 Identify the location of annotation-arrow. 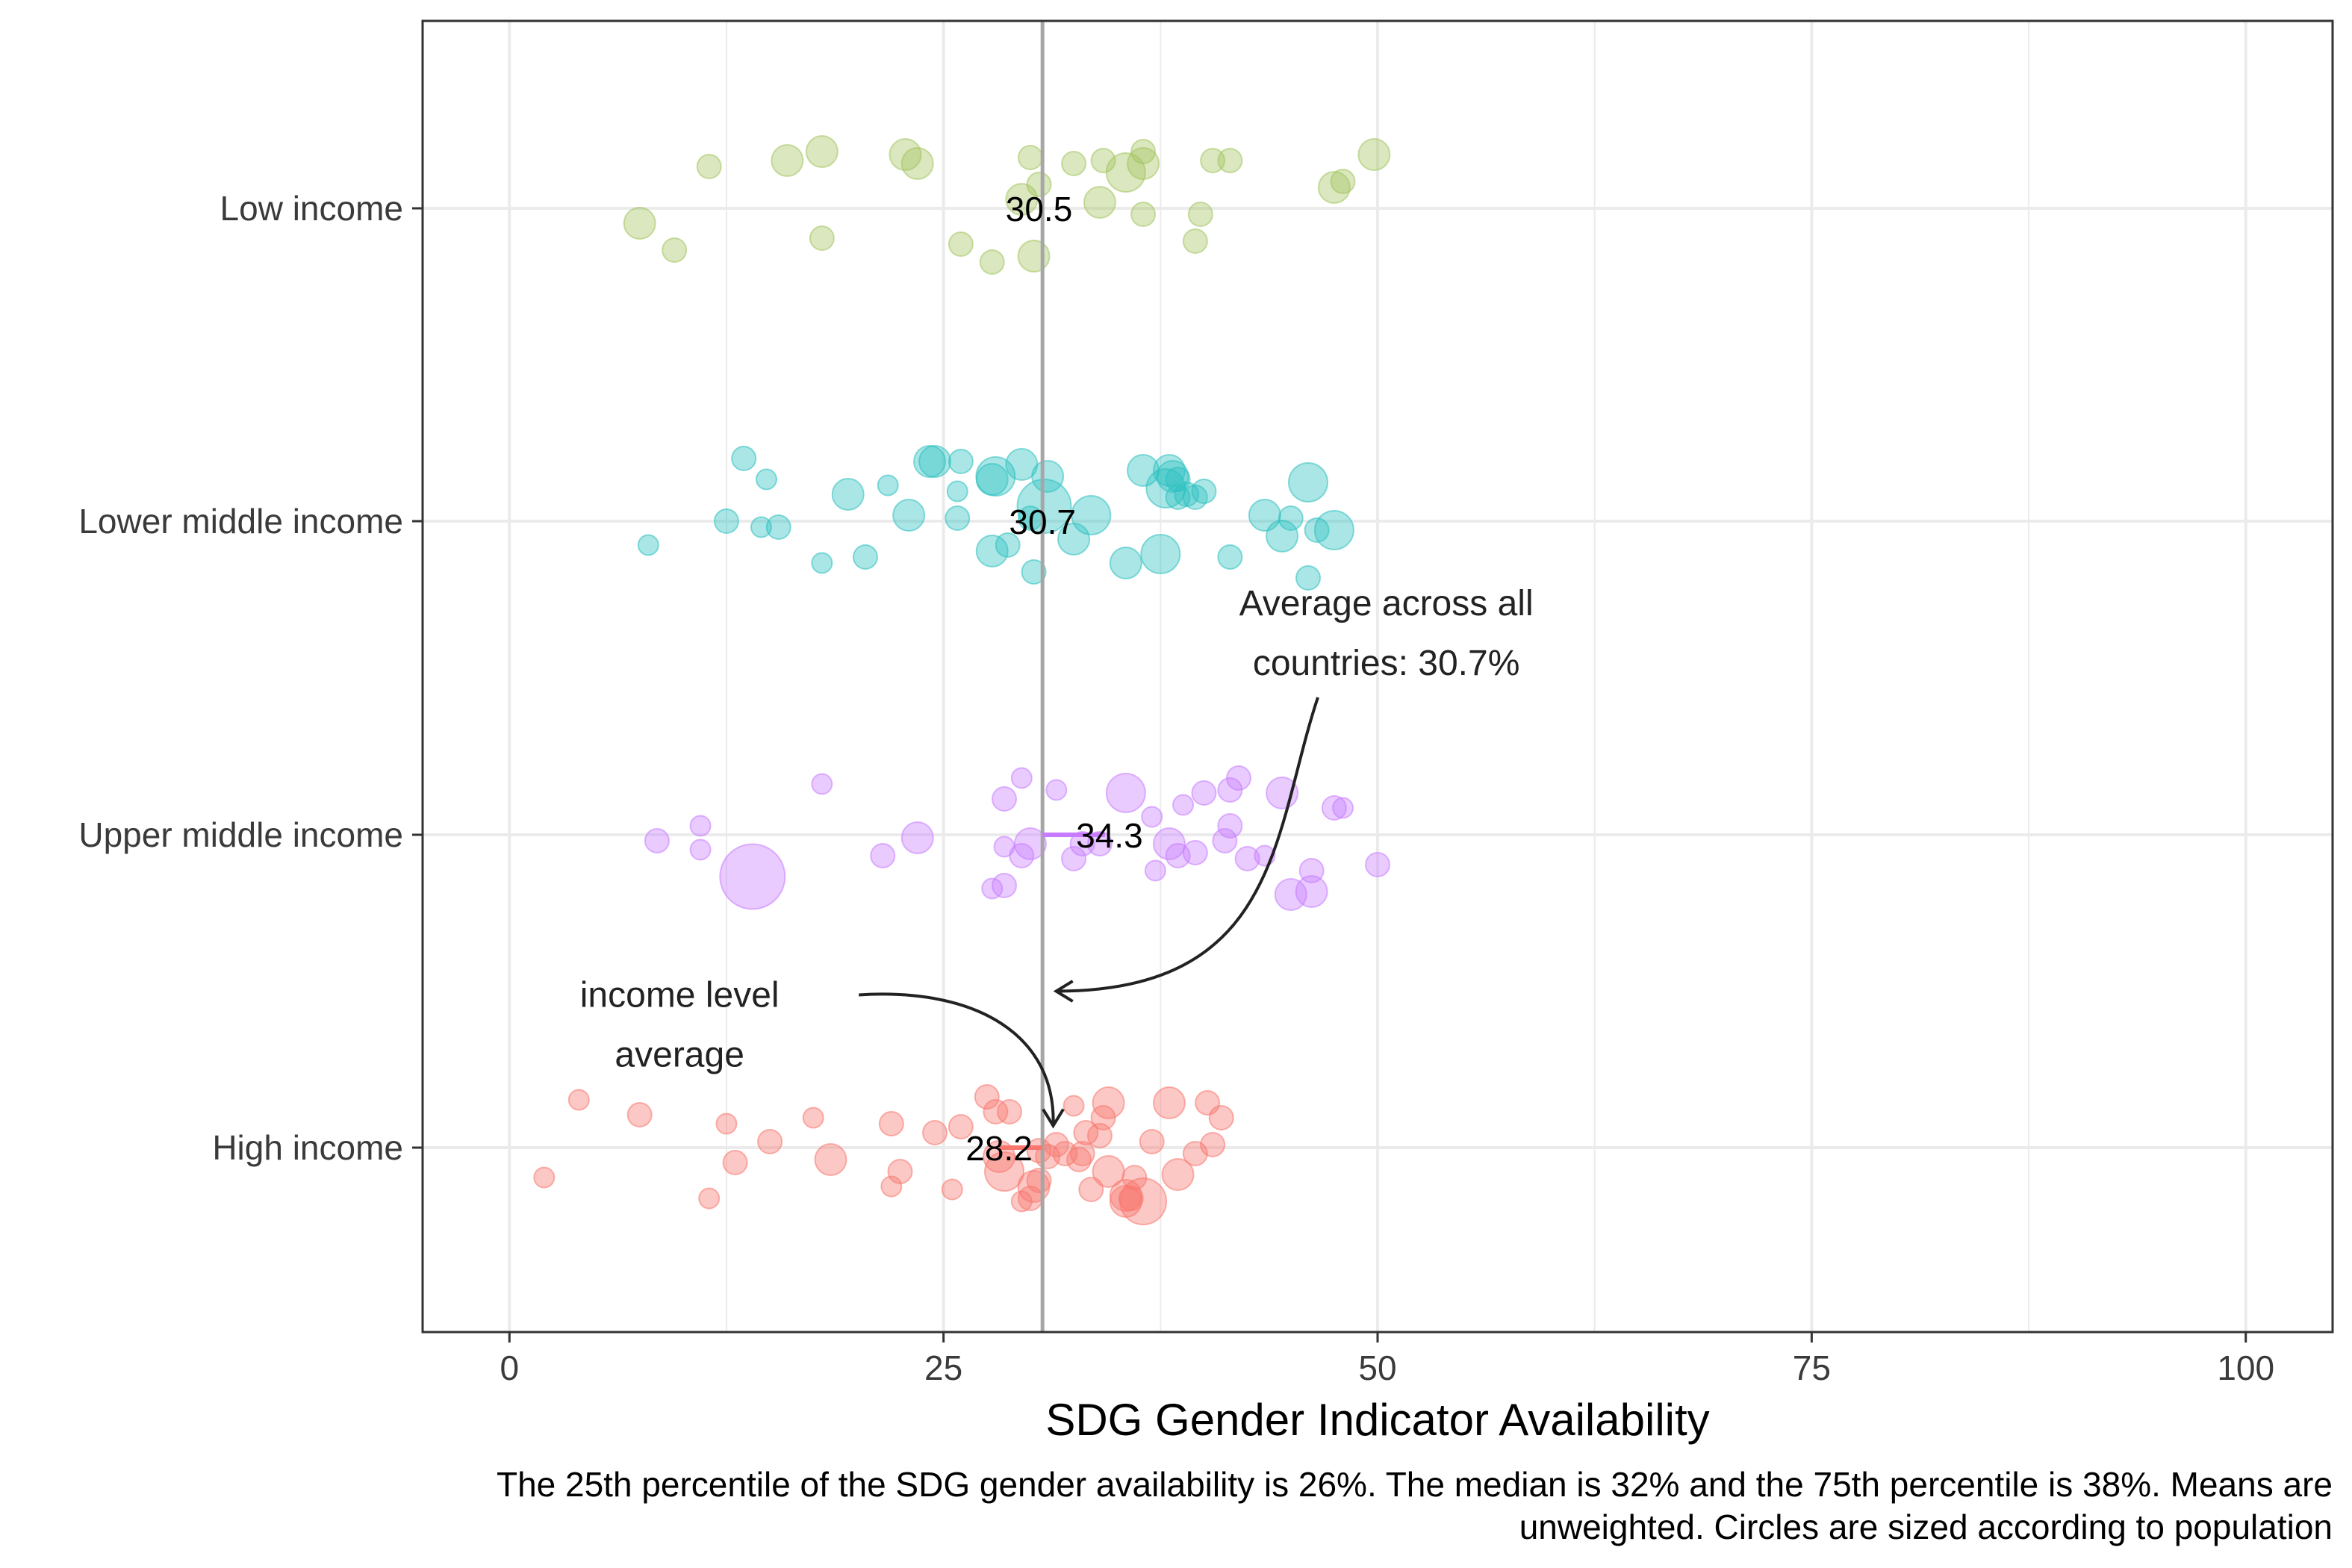
(957, 1059).